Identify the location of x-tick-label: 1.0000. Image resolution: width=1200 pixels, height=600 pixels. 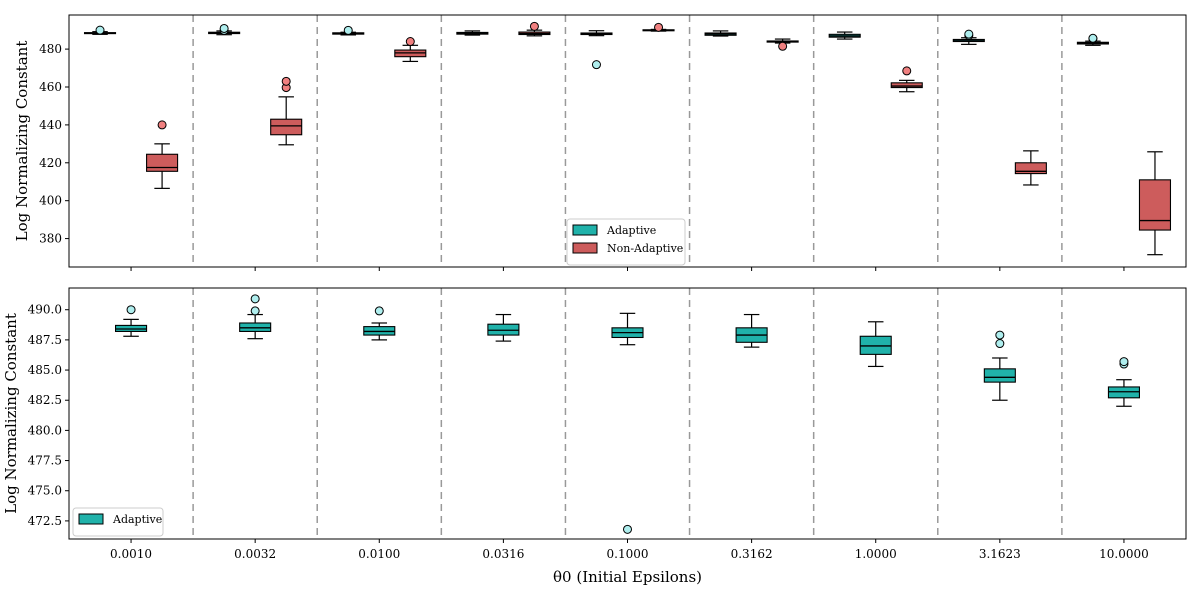
(876, 554).